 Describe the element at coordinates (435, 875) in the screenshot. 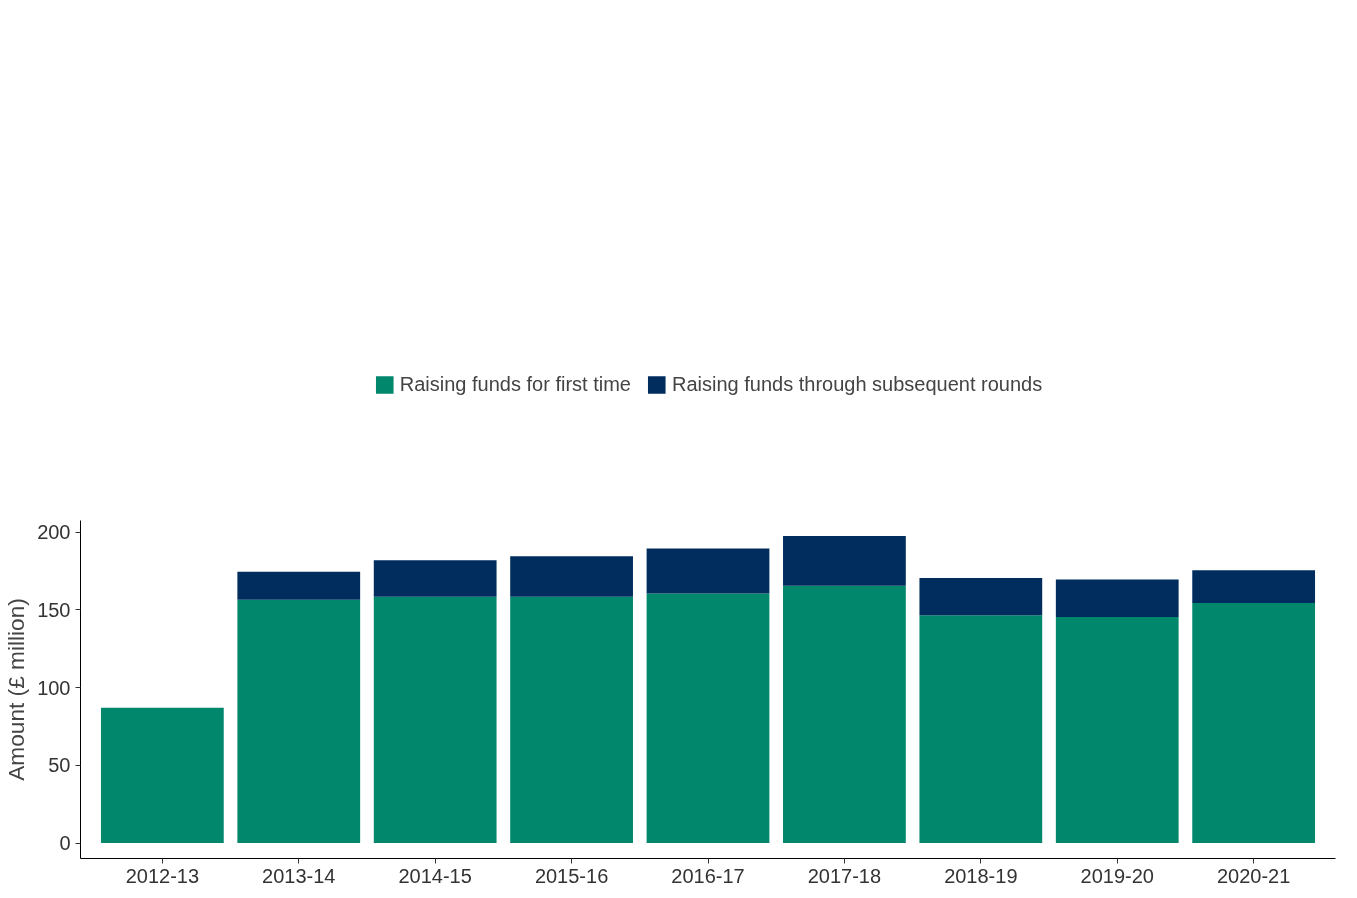

I see `x-tick-label: 2014-15` at that location.